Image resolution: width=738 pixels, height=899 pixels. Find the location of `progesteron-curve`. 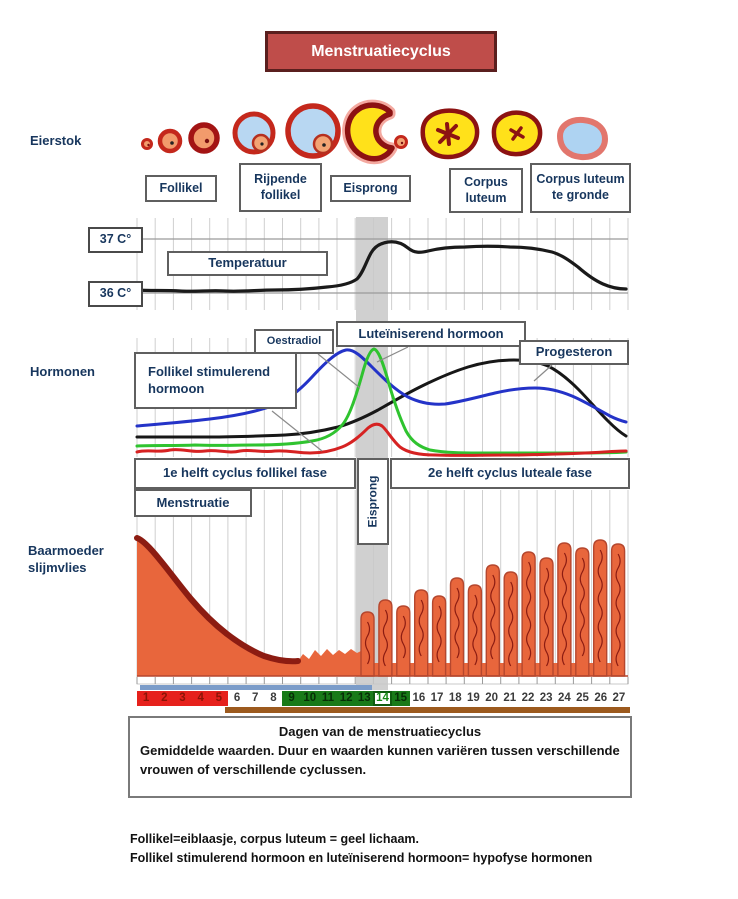

progesteron-curve is located at coordinates (381, 398).